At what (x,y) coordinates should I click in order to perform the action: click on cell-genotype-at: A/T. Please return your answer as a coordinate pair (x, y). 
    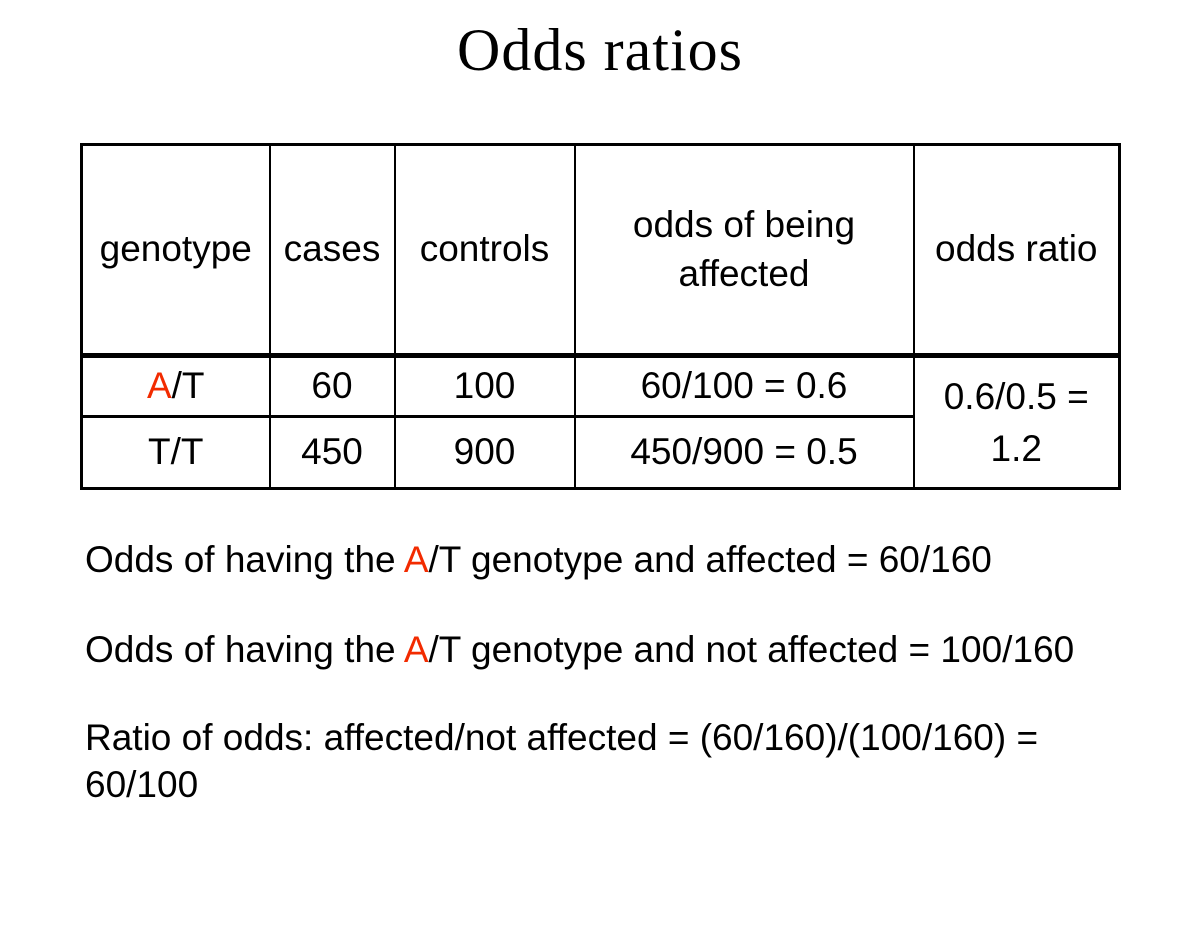
    Looking at the image, I should click on (175, 386).